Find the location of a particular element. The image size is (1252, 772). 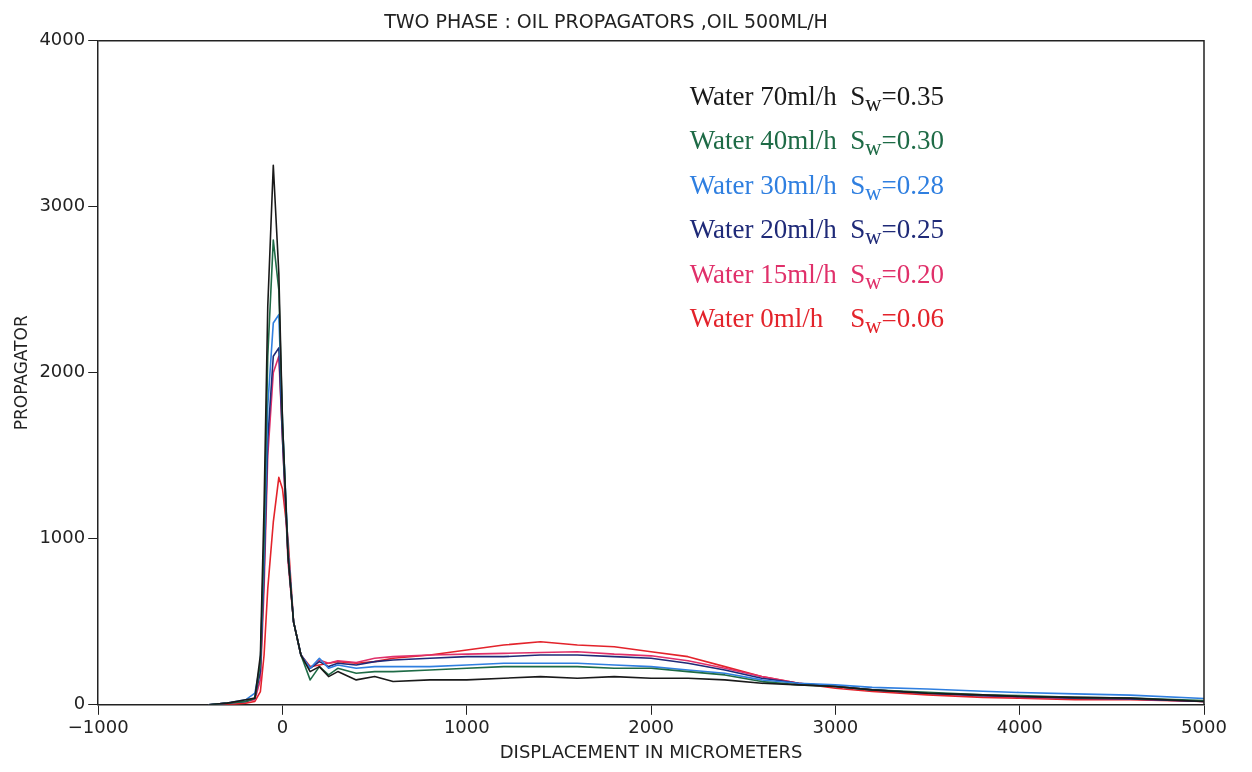

y-tick-label: 1000 is located at coordinates (62, 537).